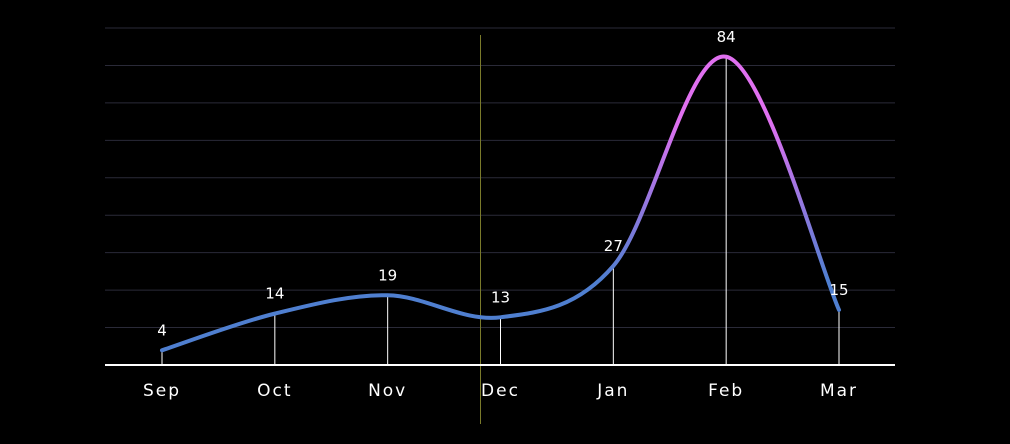 The width and height of the screenshot is (1010, 444). I want to click on data-label-mar: 15, so click(838, 290).